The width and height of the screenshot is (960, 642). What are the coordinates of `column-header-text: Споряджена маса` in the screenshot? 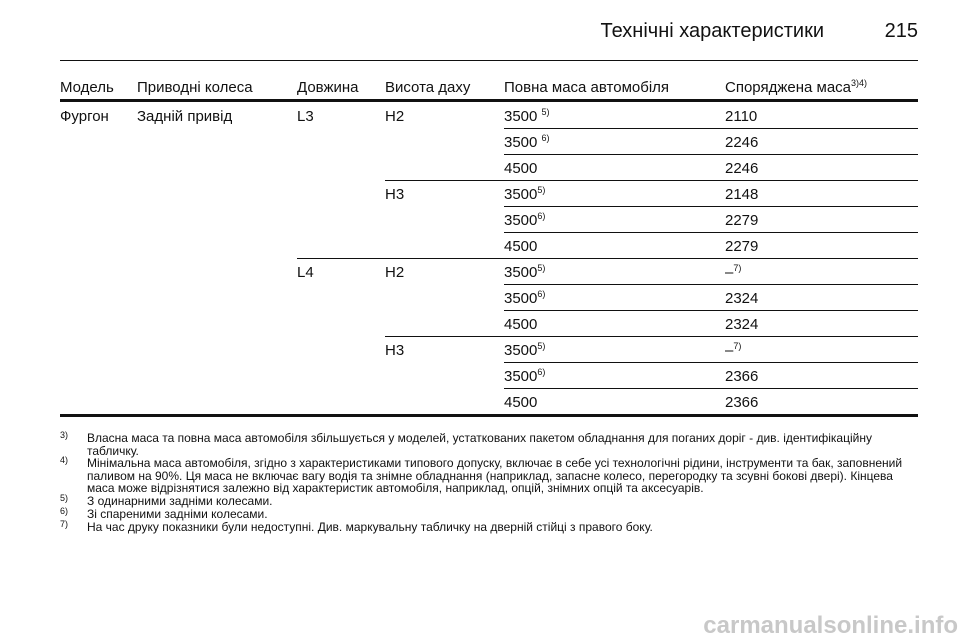 It's located at (788, 87).